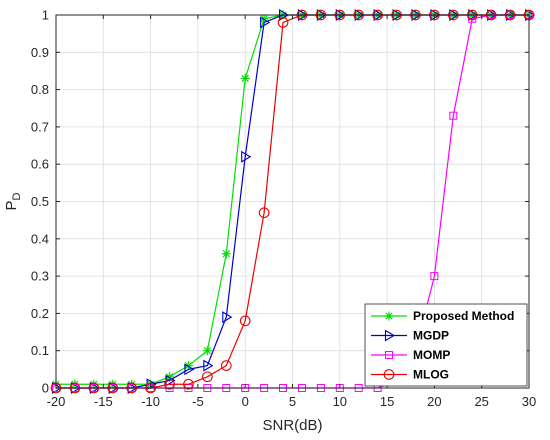 The width and height of the screenshot is (550, 440). What do you see at coordinates (410, 336) in the screenshot?
I see `legend-item-mgdp: MGDP` at bounding box center [410, 336].